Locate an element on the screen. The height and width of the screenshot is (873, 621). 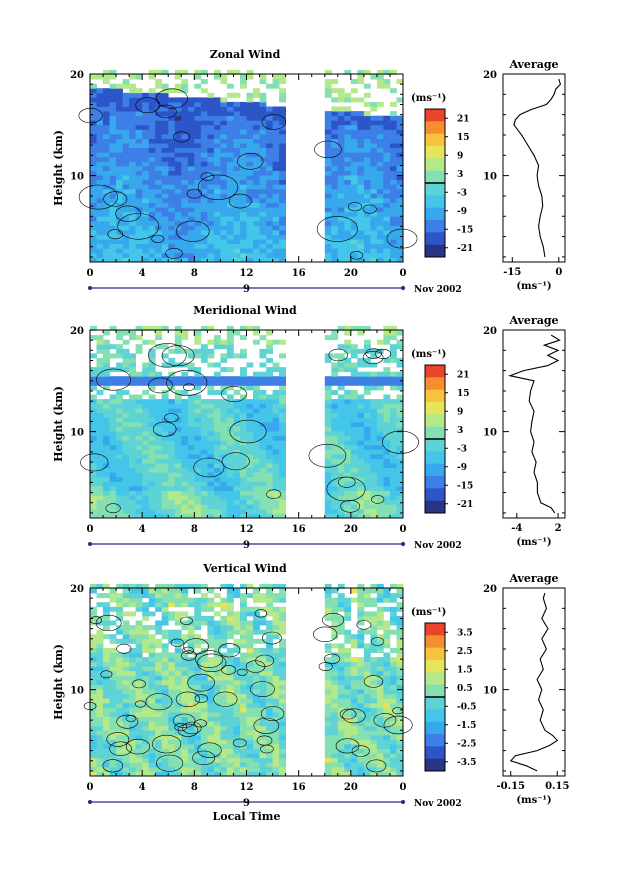
colorbar-tick-label: 2.5 is located at coordinates (465, 652).